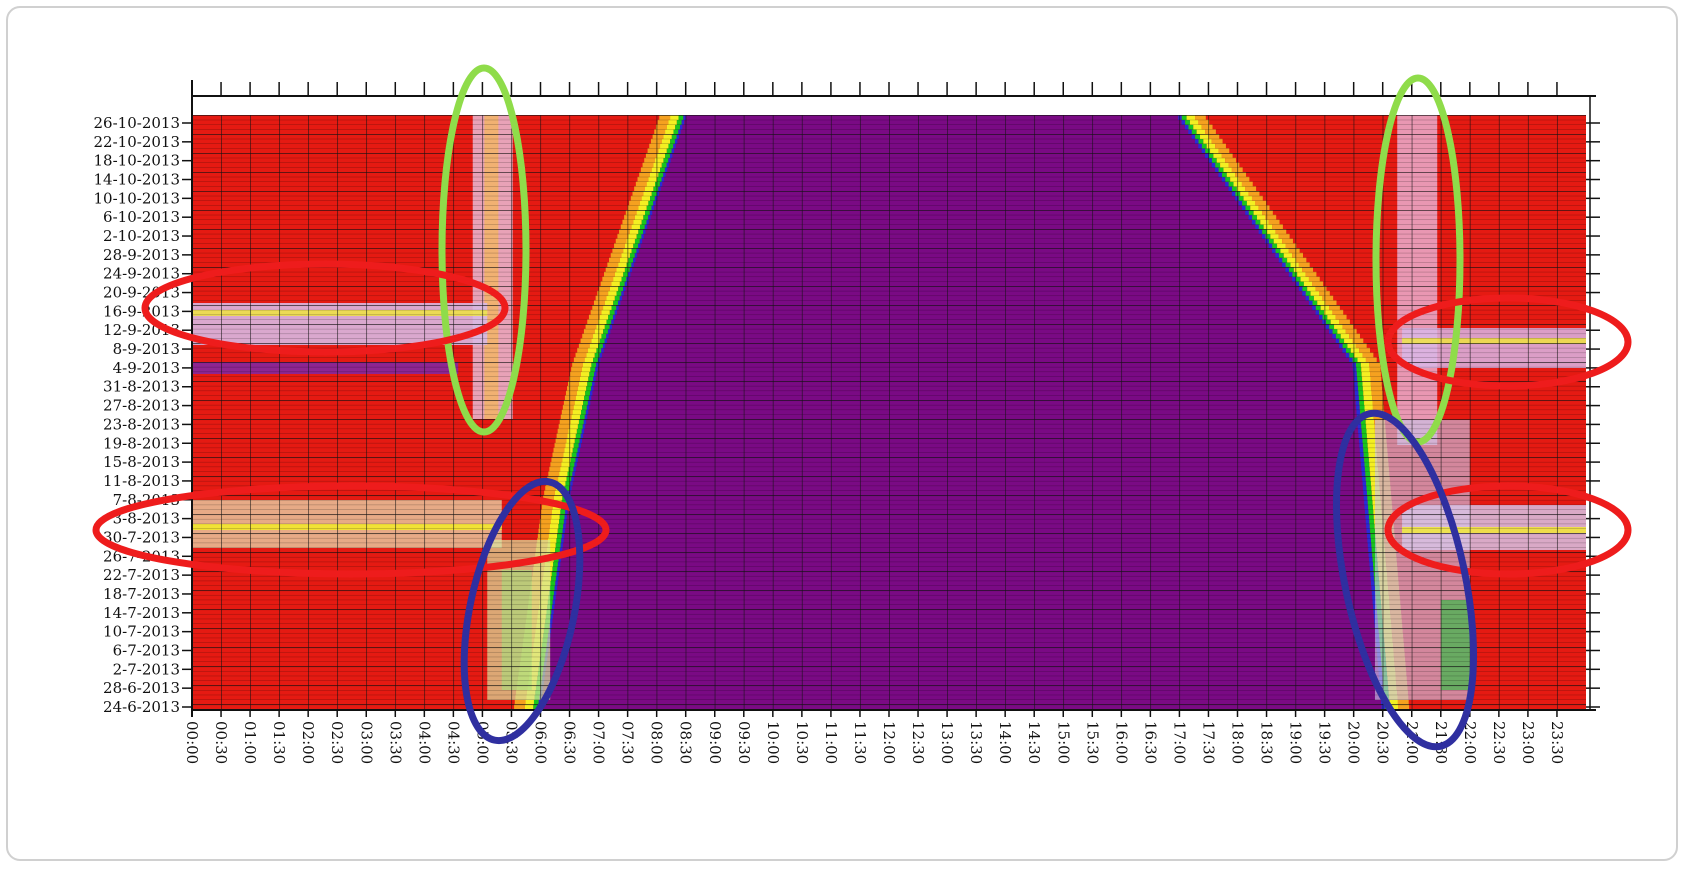 This screenshot has width=1686, height=871. What do you see at coordinates (1267, 742) in the screenshot?
I see `x-tick-label: 18:30` at bounding box center [1267, 742].